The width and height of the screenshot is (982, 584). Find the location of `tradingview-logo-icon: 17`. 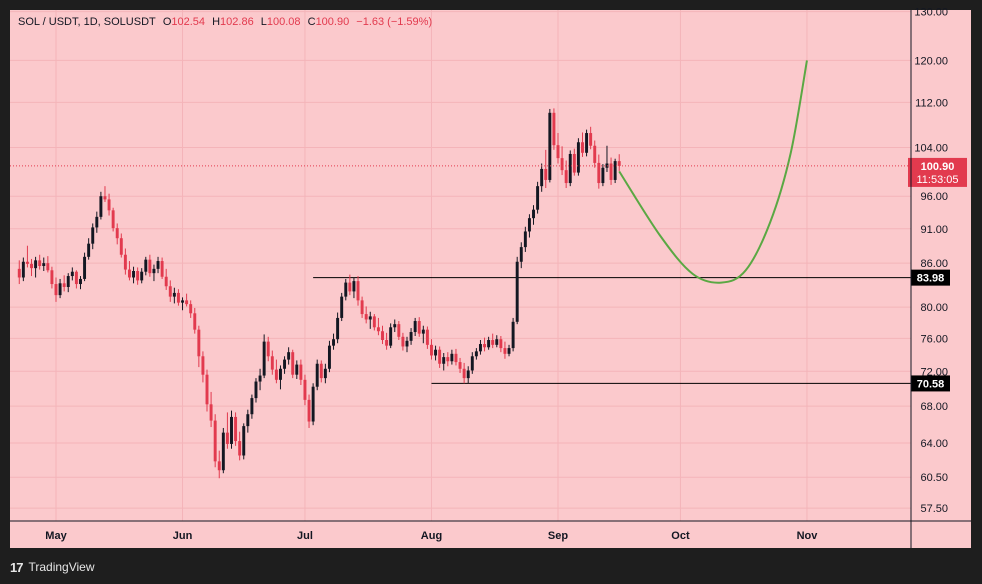

tradingview-logo-icon: 17 is located at coordinates (17, 567).